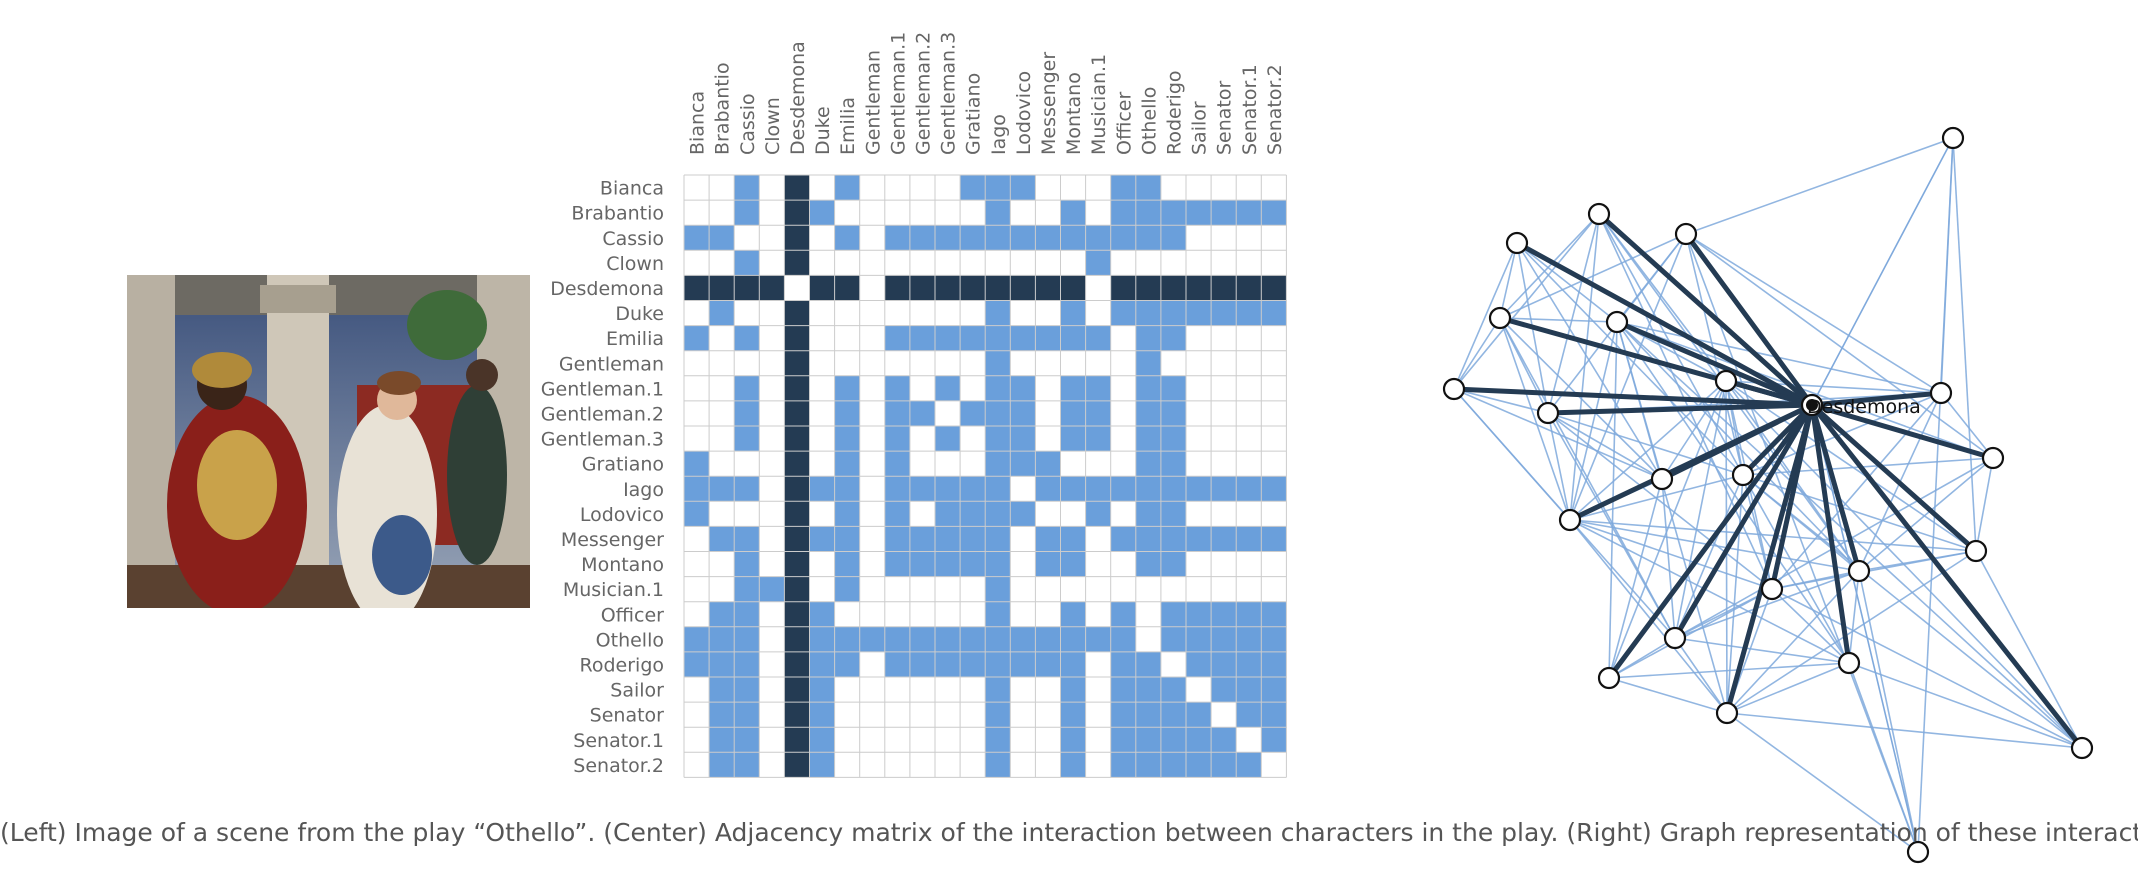 The height and width of the screenshot is (890, 2138). Describe the element at coordinates (622, 515) in the screenshot. I see `matrix-row-label: Lodovico` at that location.